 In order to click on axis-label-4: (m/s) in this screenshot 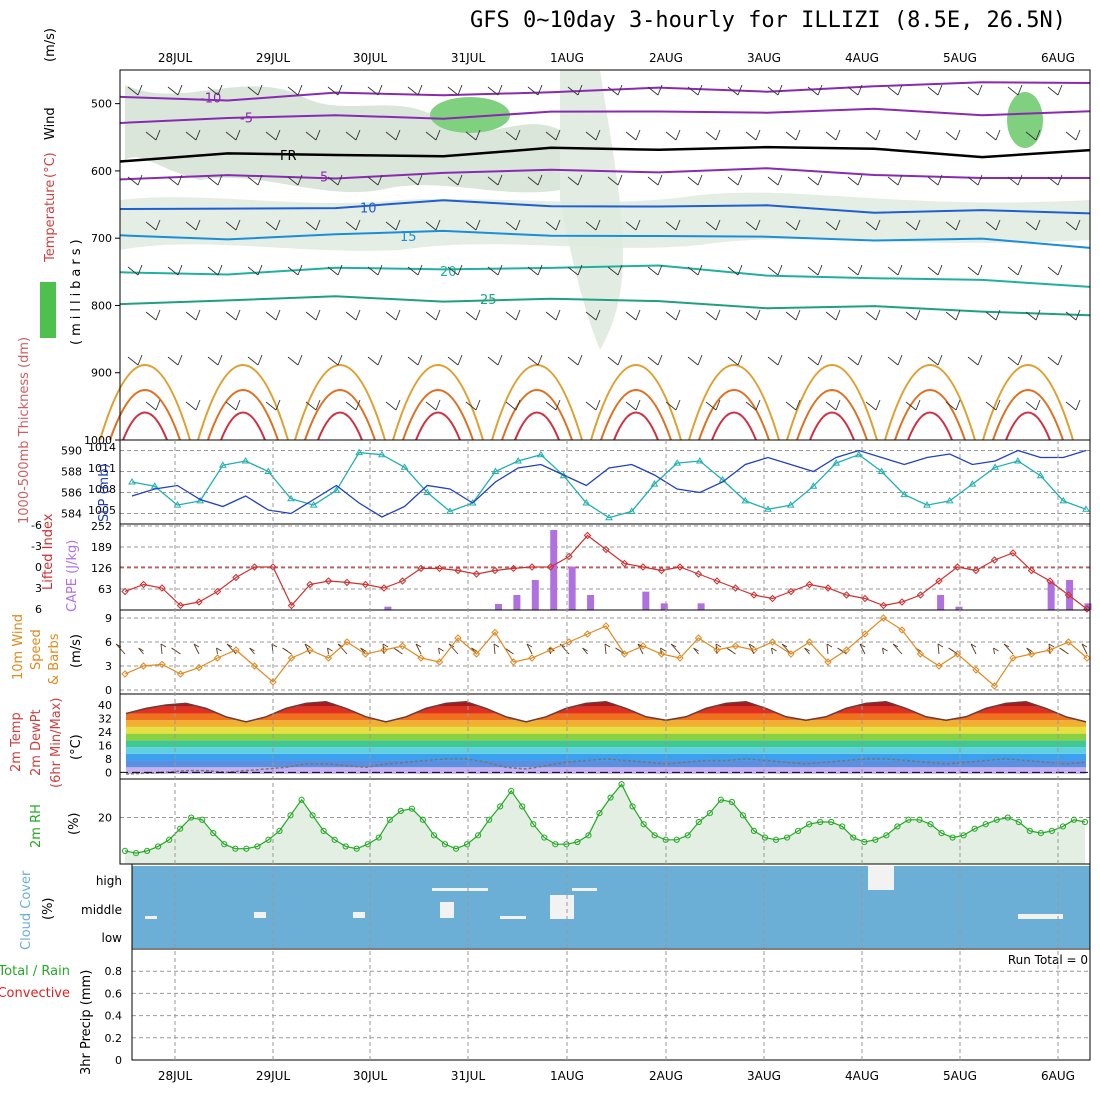, I will do `click(50, 45)`.